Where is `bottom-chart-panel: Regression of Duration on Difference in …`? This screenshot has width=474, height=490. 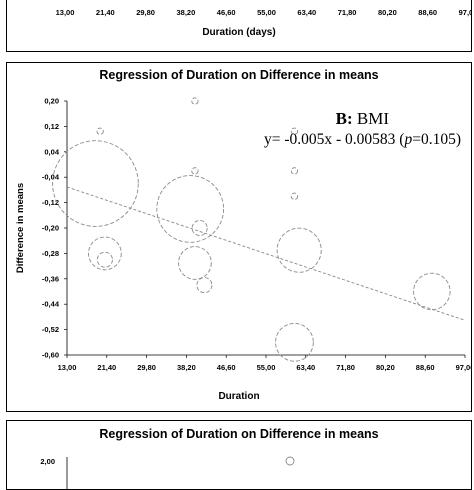
bottom-chart-panel: Regression of Duration on Difference in … is located at coordinates (239, 455).